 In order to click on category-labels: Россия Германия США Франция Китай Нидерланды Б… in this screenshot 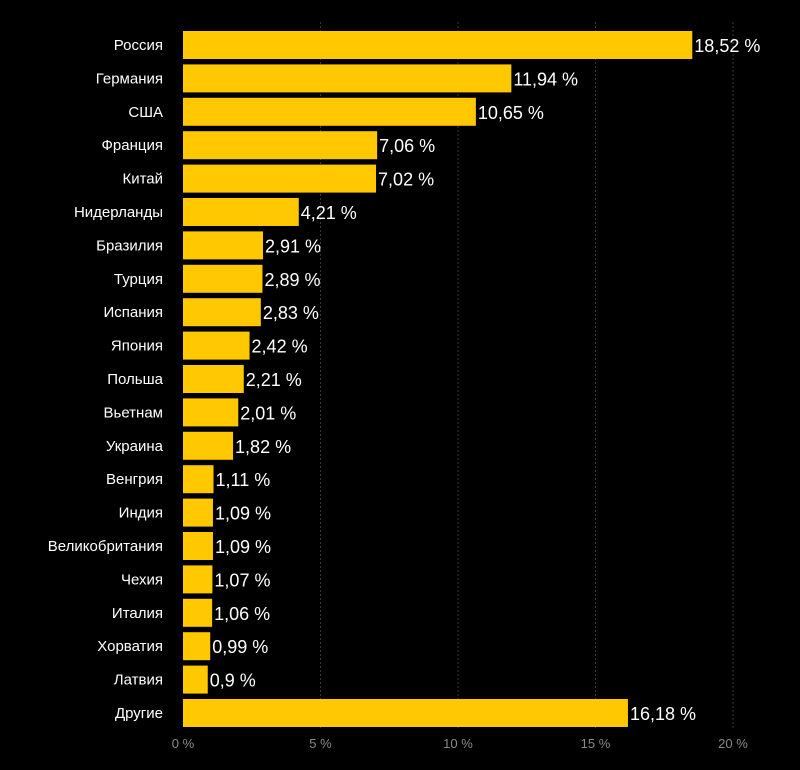, I will do `click(106, 379)`.